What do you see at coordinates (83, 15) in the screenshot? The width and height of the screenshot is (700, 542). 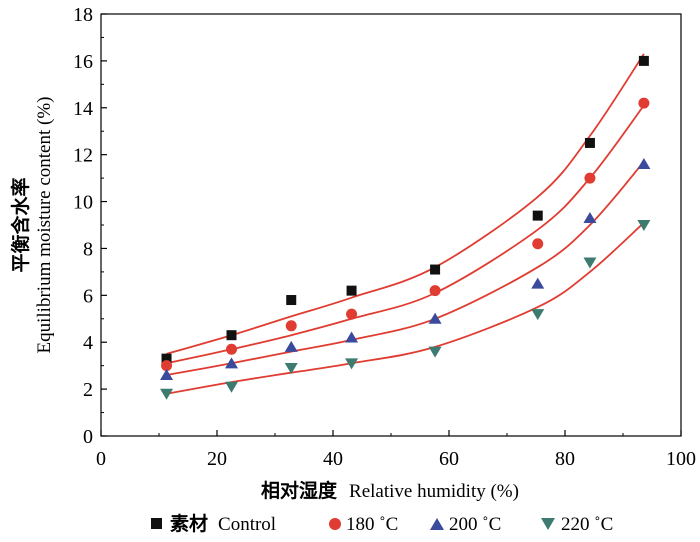 I see `y-tick-label-18: 18` at bounding box center [83, 15].